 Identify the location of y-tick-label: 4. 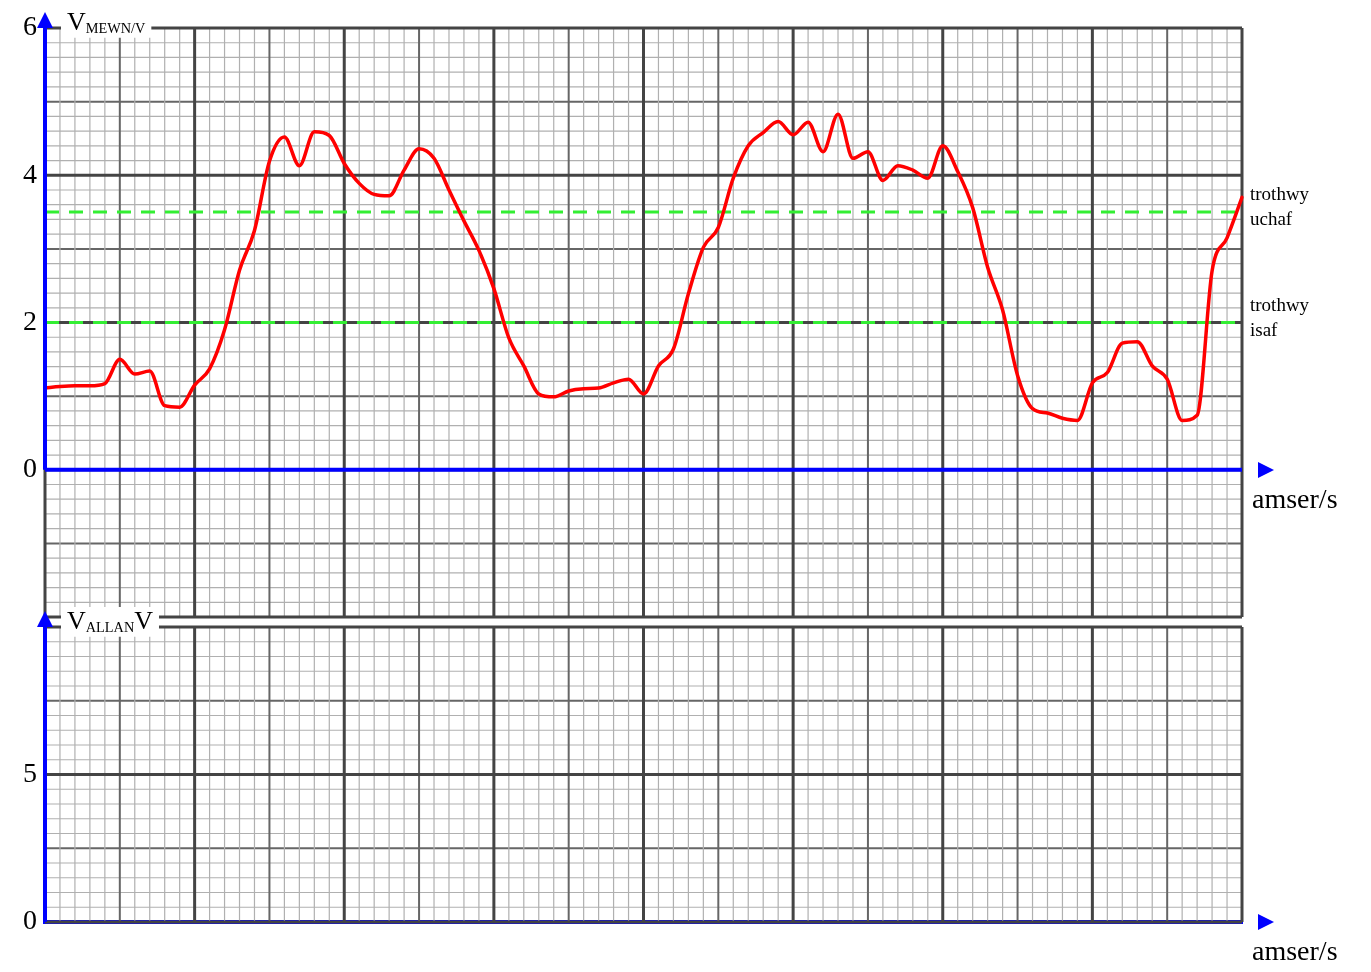
(30, 173).